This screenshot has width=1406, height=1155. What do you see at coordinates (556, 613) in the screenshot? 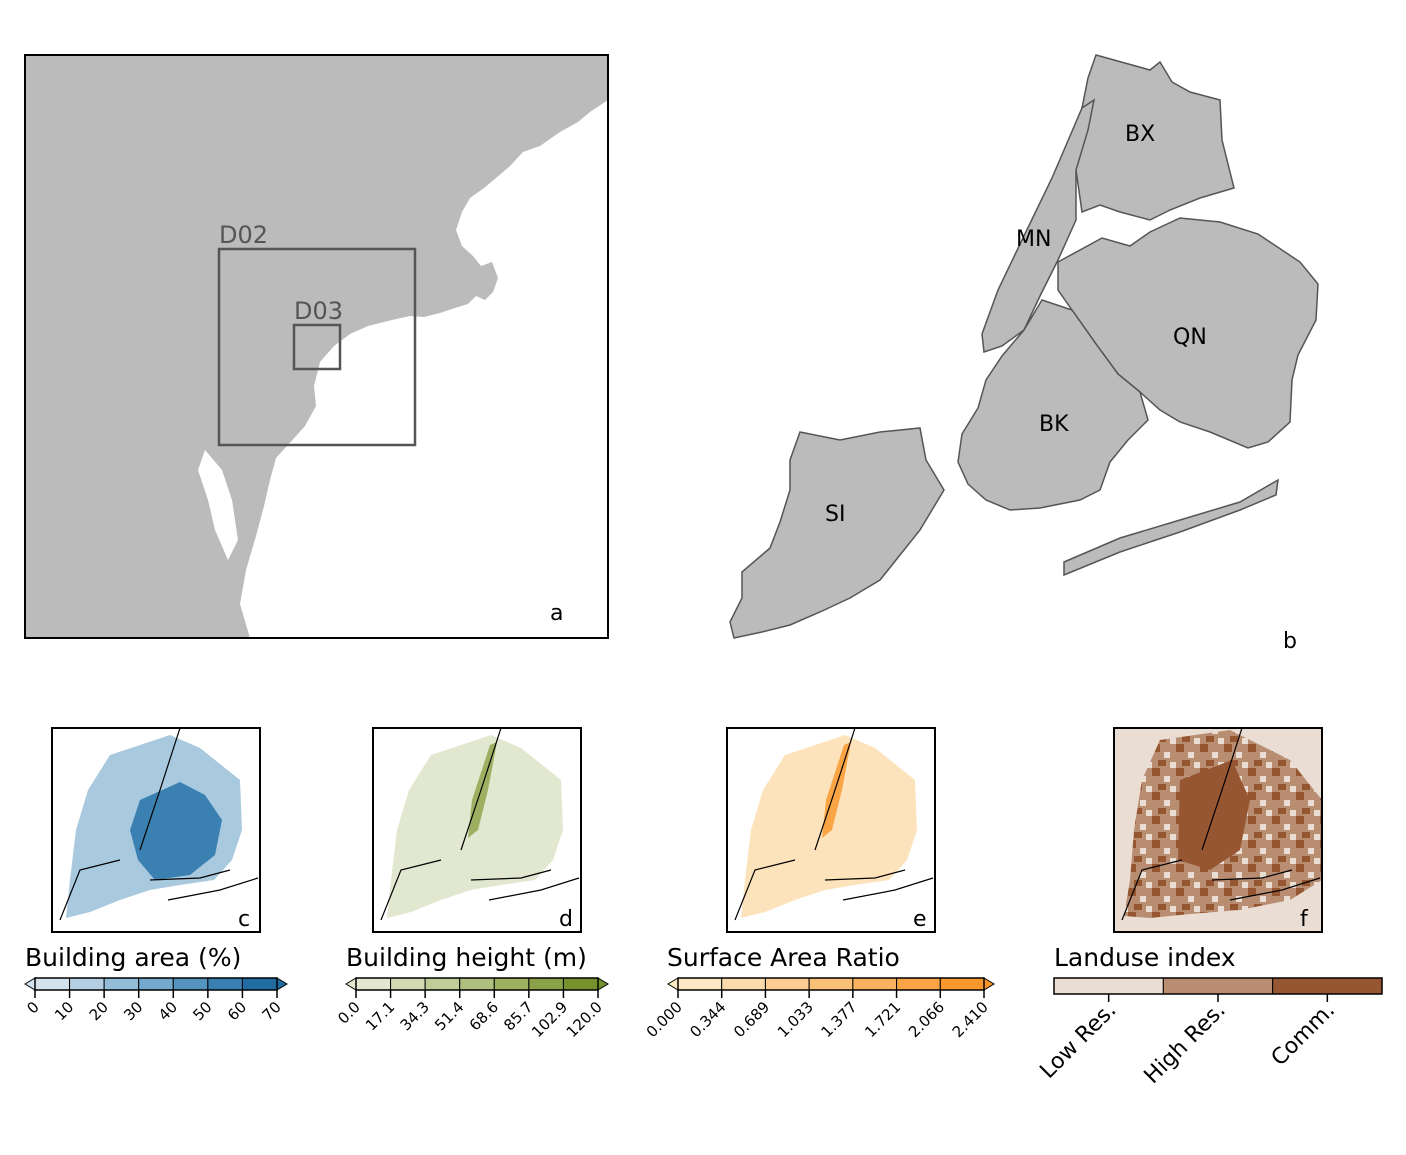
I see `panel-a-label: a` at bounding box center [556, 613].